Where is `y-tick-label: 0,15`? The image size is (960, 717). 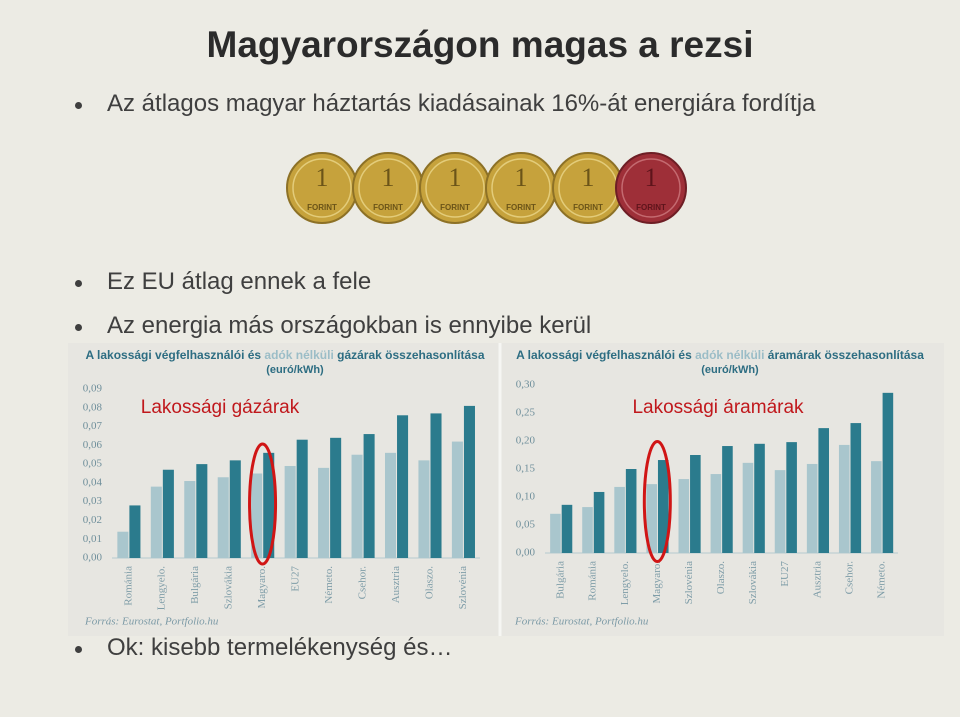 y-tick-label: 0,15 is located at coordinates (526, 469).